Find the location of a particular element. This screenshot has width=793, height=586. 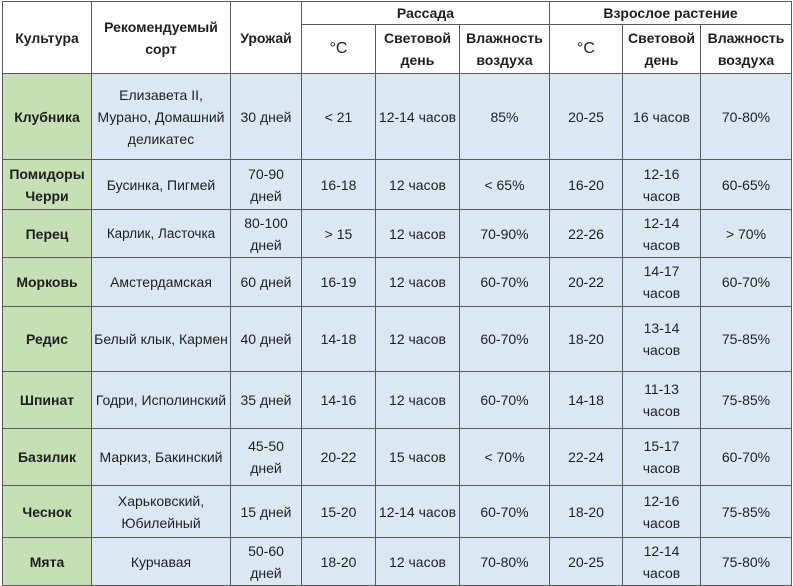

seedling-temp-cell: < 21 is located at coordinates (338, 116).